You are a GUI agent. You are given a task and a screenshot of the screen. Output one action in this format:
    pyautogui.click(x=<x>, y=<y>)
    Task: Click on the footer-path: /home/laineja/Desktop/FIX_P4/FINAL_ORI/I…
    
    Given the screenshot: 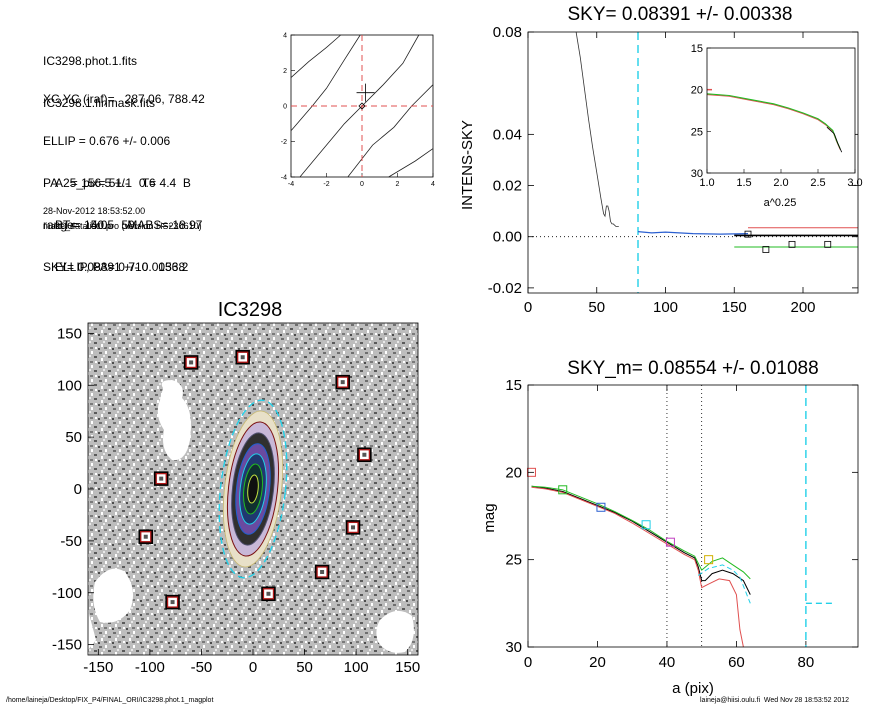 What is the action you would take?
    pyautogui.click(x=110, y=700)
    